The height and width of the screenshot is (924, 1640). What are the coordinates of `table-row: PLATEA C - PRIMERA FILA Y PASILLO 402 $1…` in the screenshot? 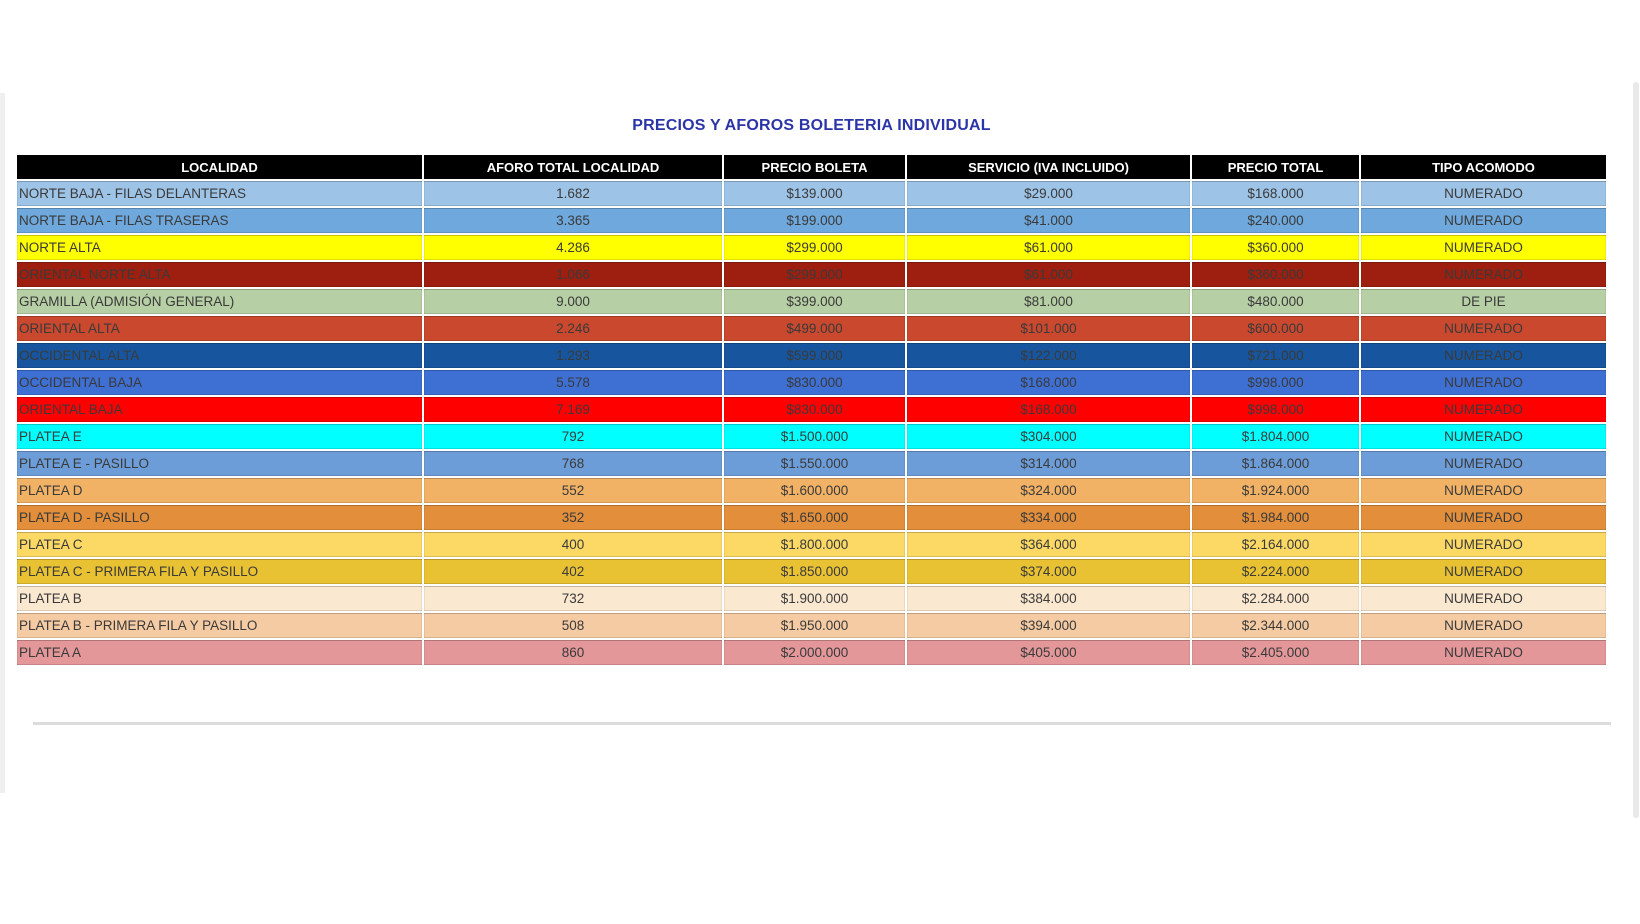 It's located at (811, 571).